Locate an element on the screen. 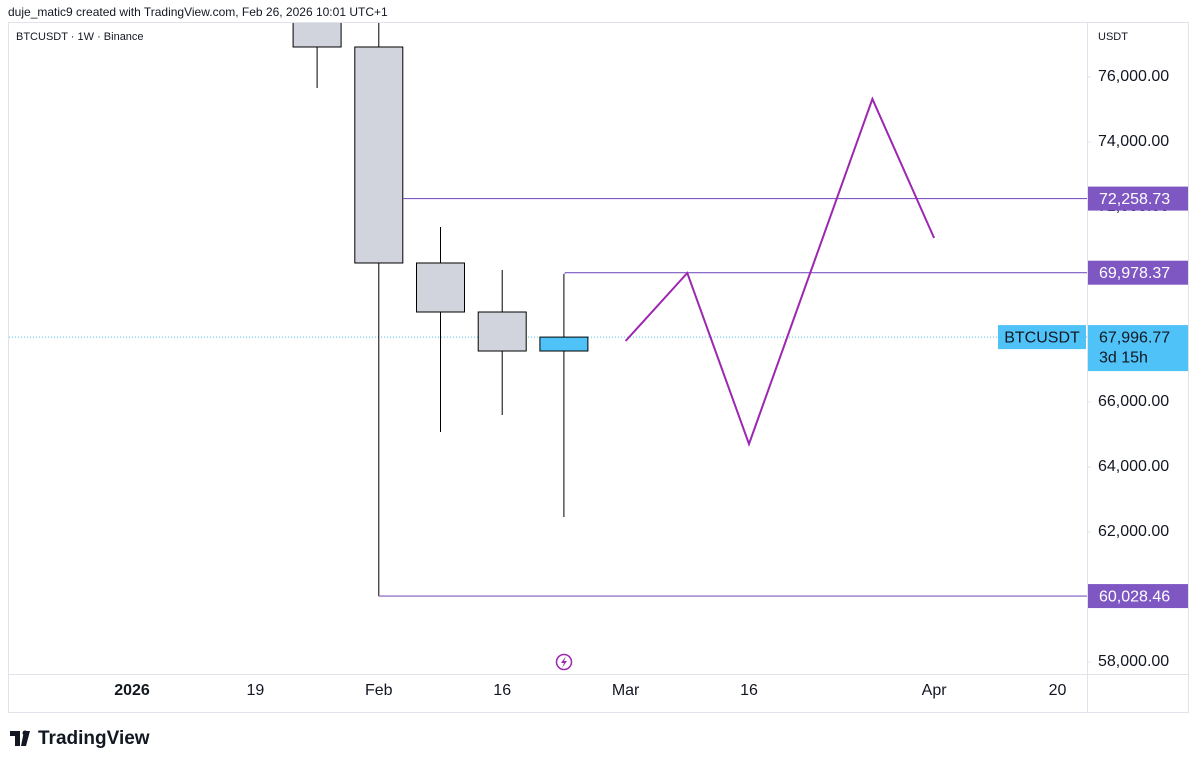 This screenshot has width=1200, height=769. x-tick-label: Feb is located at coordinates (379, 690).